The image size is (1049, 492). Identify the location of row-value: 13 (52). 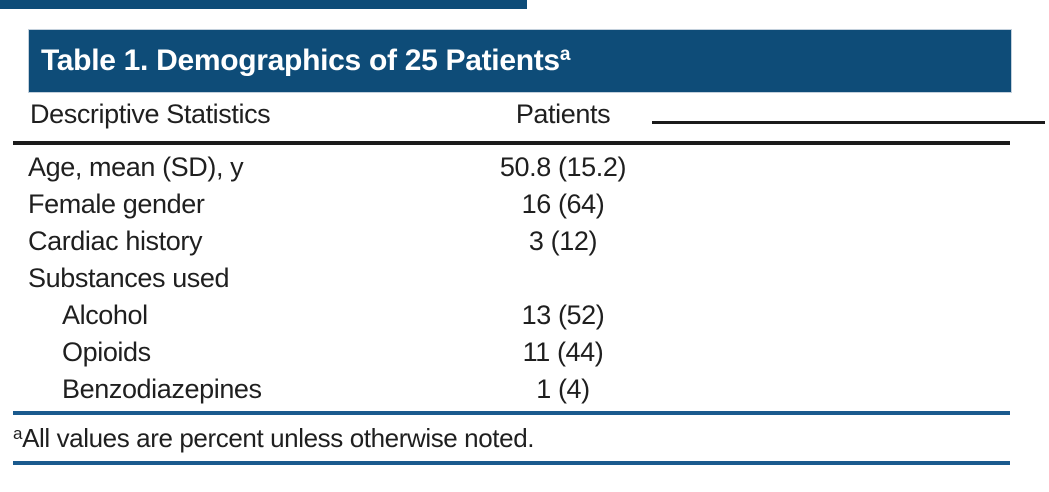
(563, 315).